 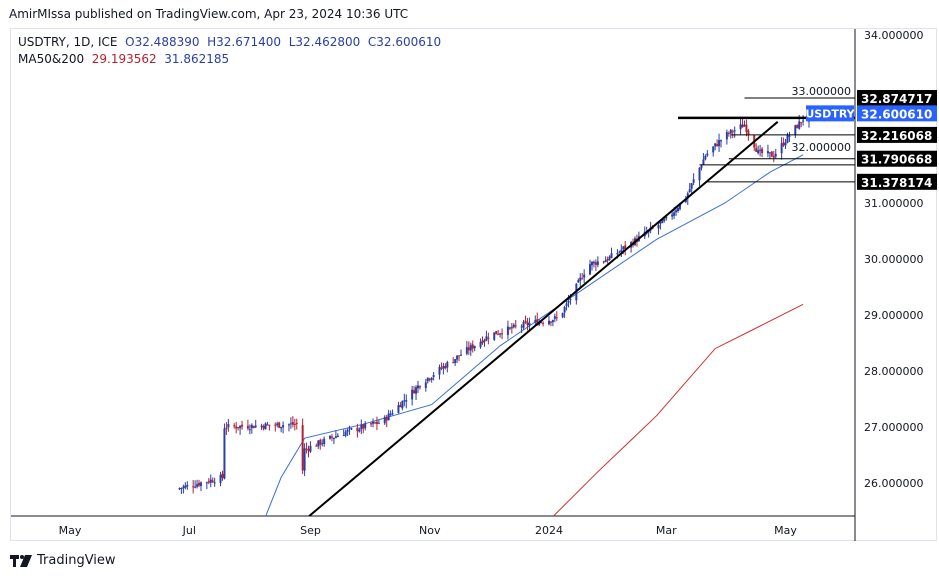 I want to click on tradingview-logo: TradingView, so click(x=63, y=560).